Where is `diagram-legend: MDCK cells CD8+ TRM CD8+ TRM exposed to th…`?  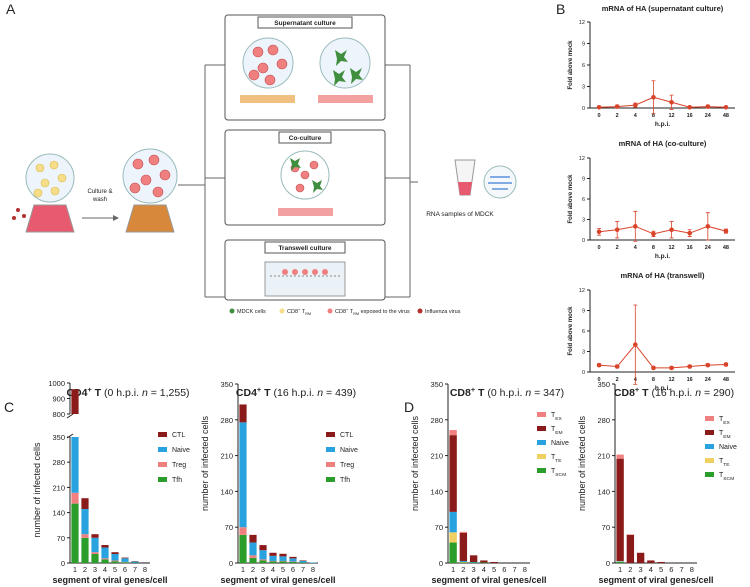 diagram-legend: MDCK cells CD8+ TRM CD8+ TRM exposed to th… is located at coordinates (345, 312).